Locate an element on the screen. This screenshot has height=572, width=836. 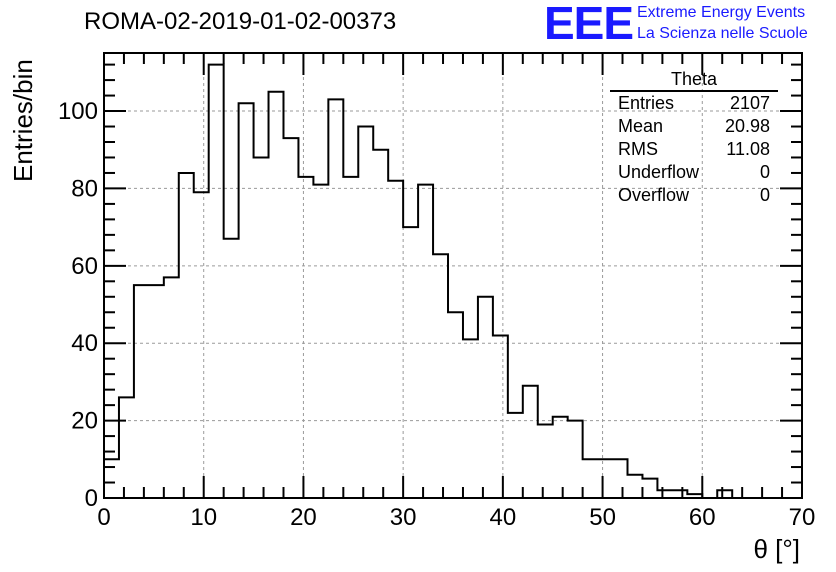
x-tick-label: 50 is located at coordinates (602, 517).